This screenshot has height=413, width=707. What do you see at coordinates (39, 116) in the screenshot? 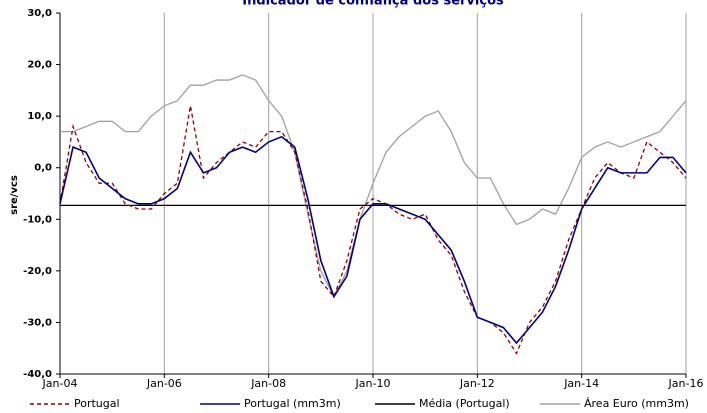
I see `y-tick-label: 10,0` at bounding box center [39, 116].